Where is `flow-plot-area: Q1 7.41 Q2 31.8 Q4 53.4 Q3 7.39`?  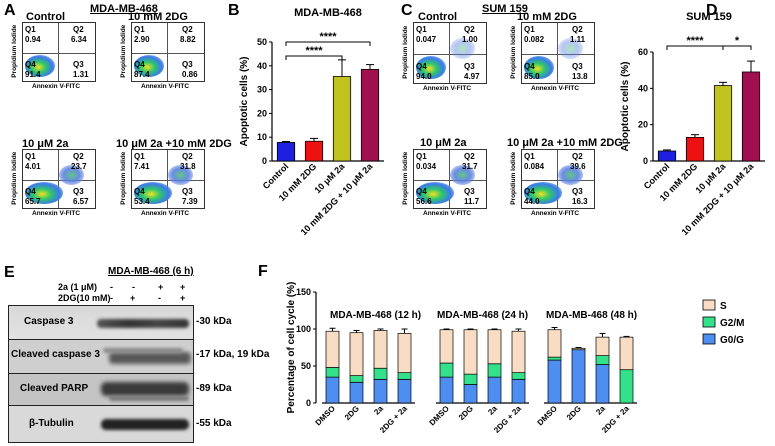 flow-plot-area: Q1 7.41 Q2 31.8 Q4 53.4 Q3 7.39 is located at coordinates (168, 179).